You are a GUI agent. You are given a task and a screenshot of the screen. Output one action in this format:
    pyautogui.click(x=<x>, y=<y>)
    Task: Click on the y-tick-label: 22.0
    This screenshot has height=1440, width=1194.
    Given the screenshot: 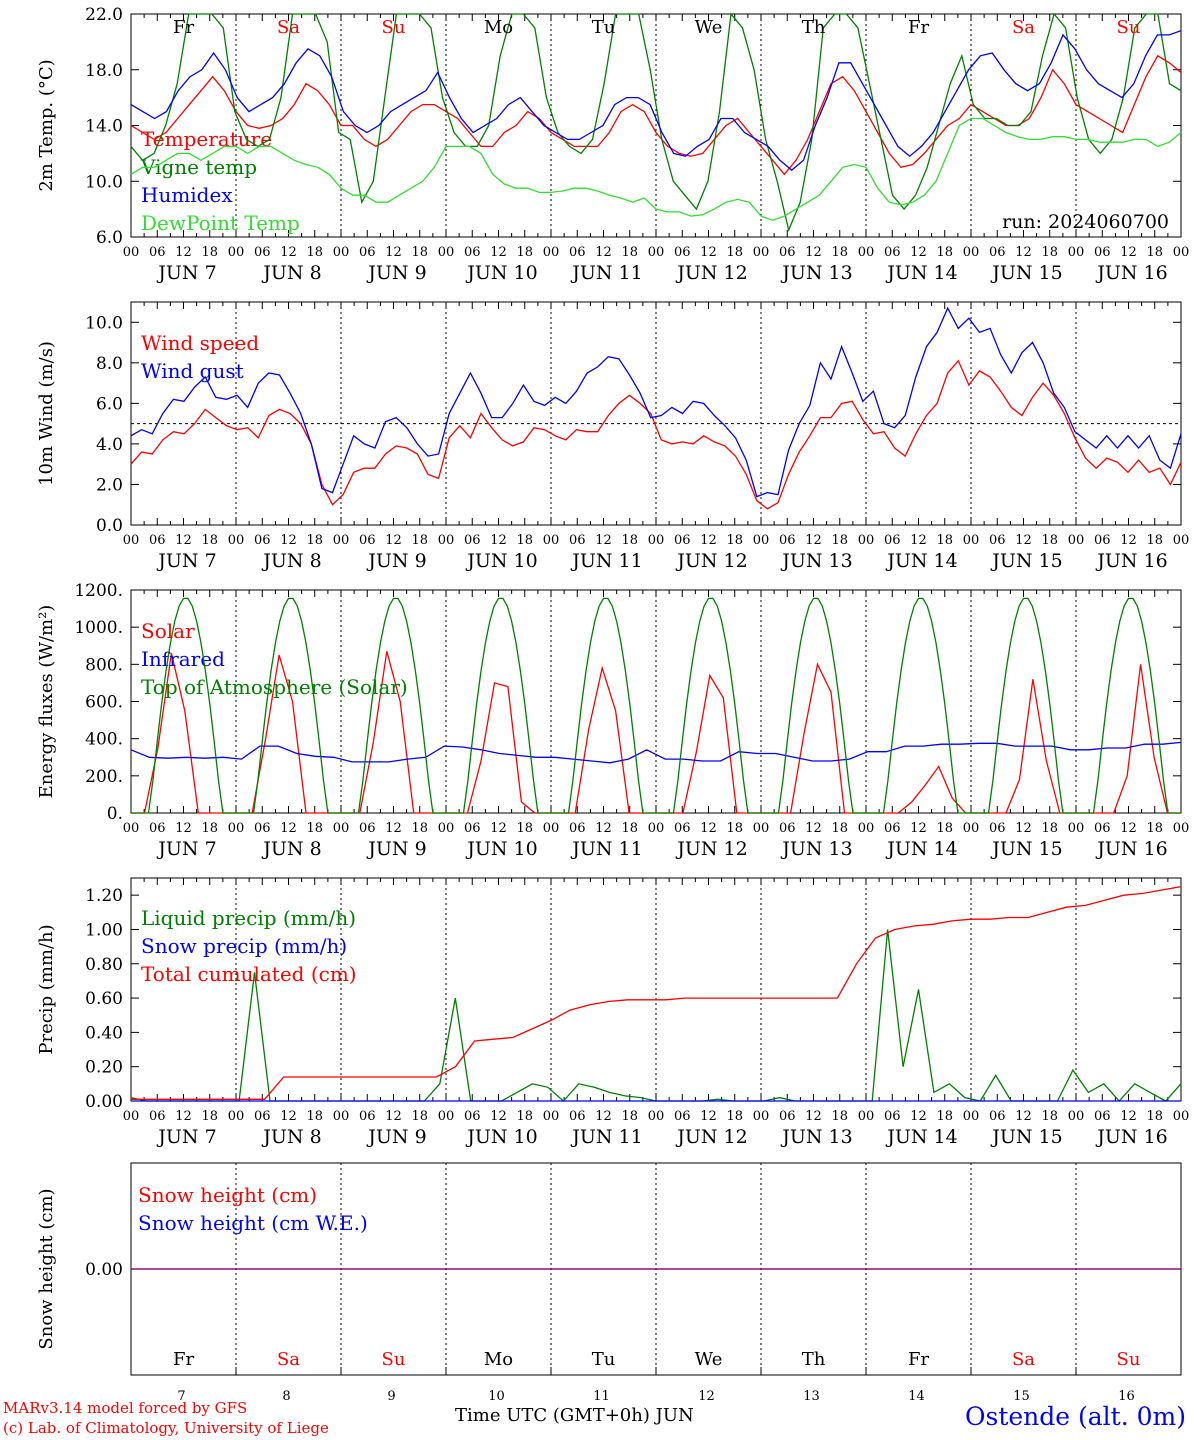 What is the action you would take?
    pyautogui.click(x=104, y=15)
    